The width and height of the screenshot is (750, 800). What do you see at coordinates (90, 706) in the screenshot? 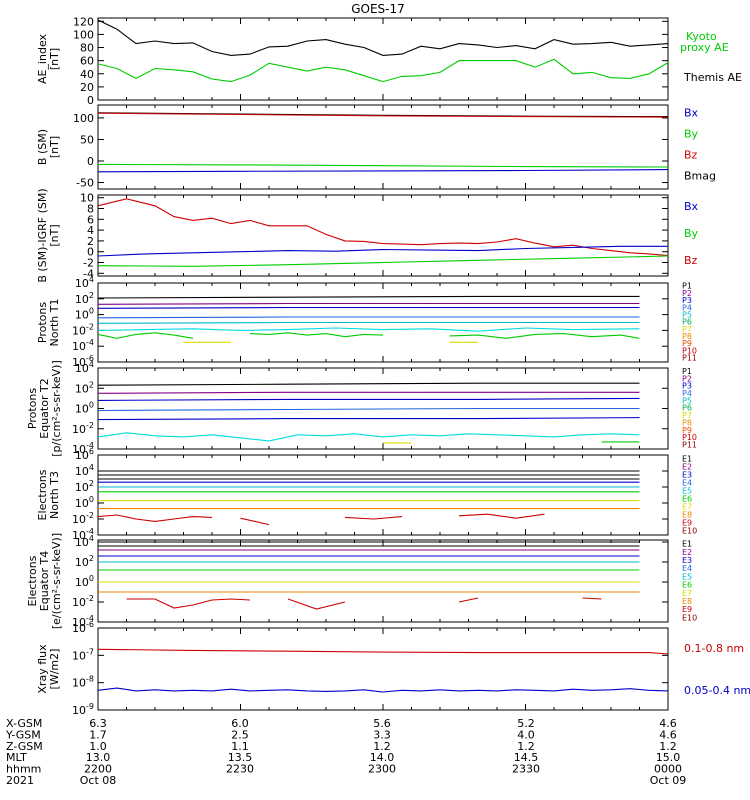
I see `y-tick-exponent: -9` at bounding box center [90, 706].